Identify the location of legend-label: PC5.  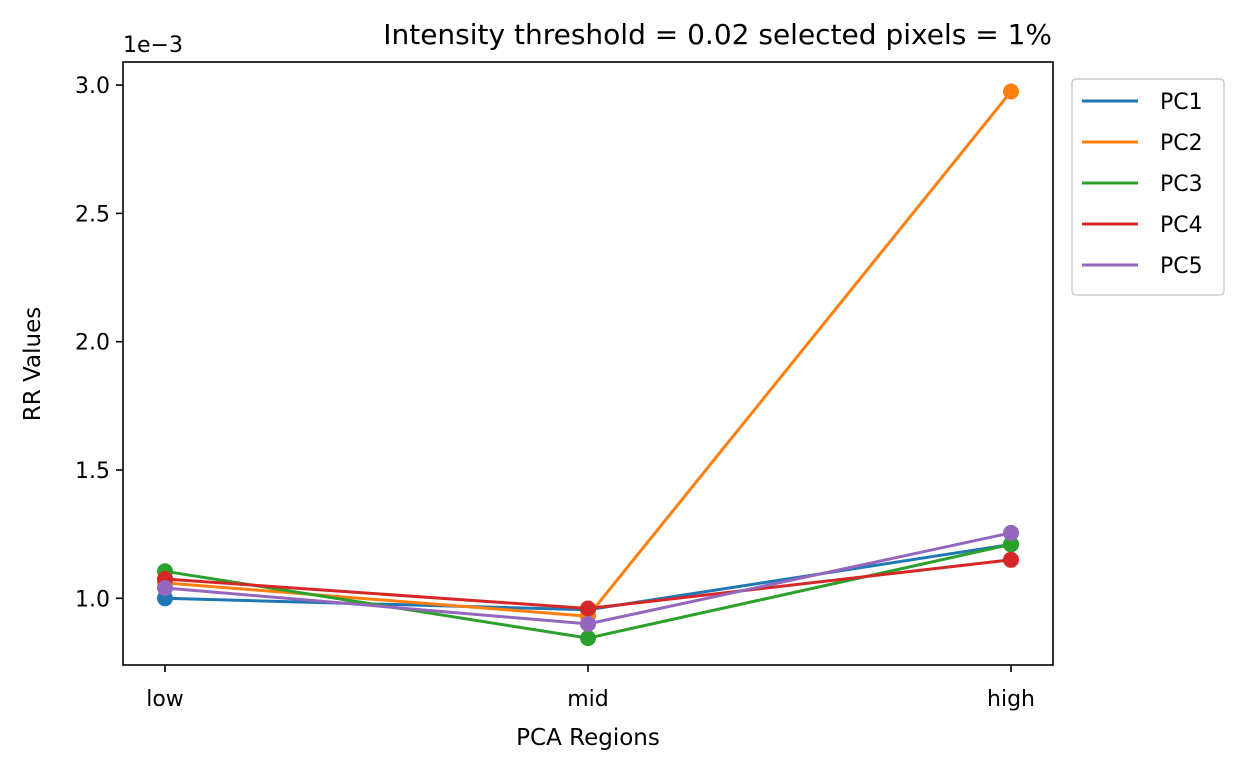
(1181, 266).